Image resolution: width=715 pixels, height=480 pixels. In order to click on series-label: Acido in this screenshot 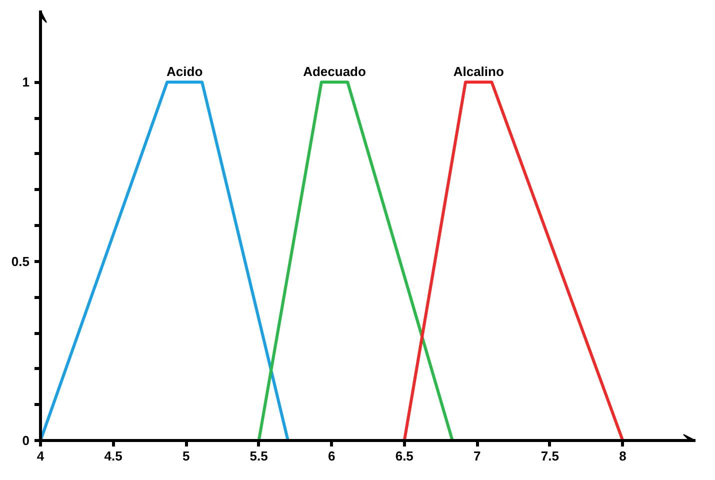, I will do `click(184, 72)`.